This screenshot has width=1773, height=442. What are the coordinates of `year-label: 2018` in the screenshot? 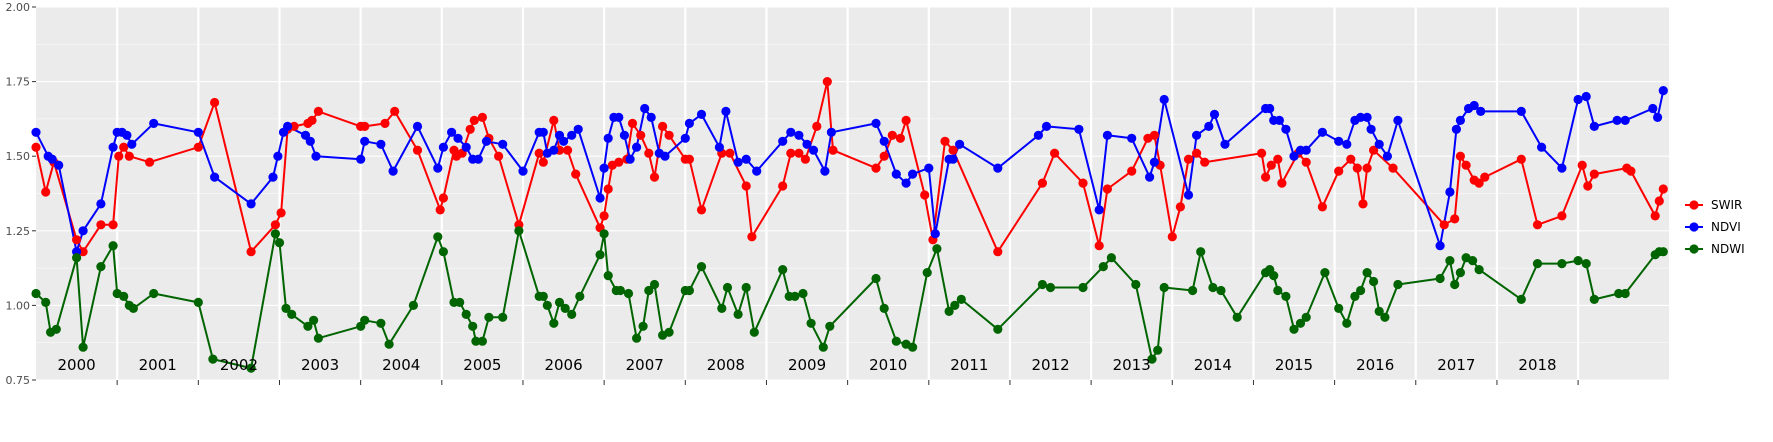 It's located at (1537, 365).